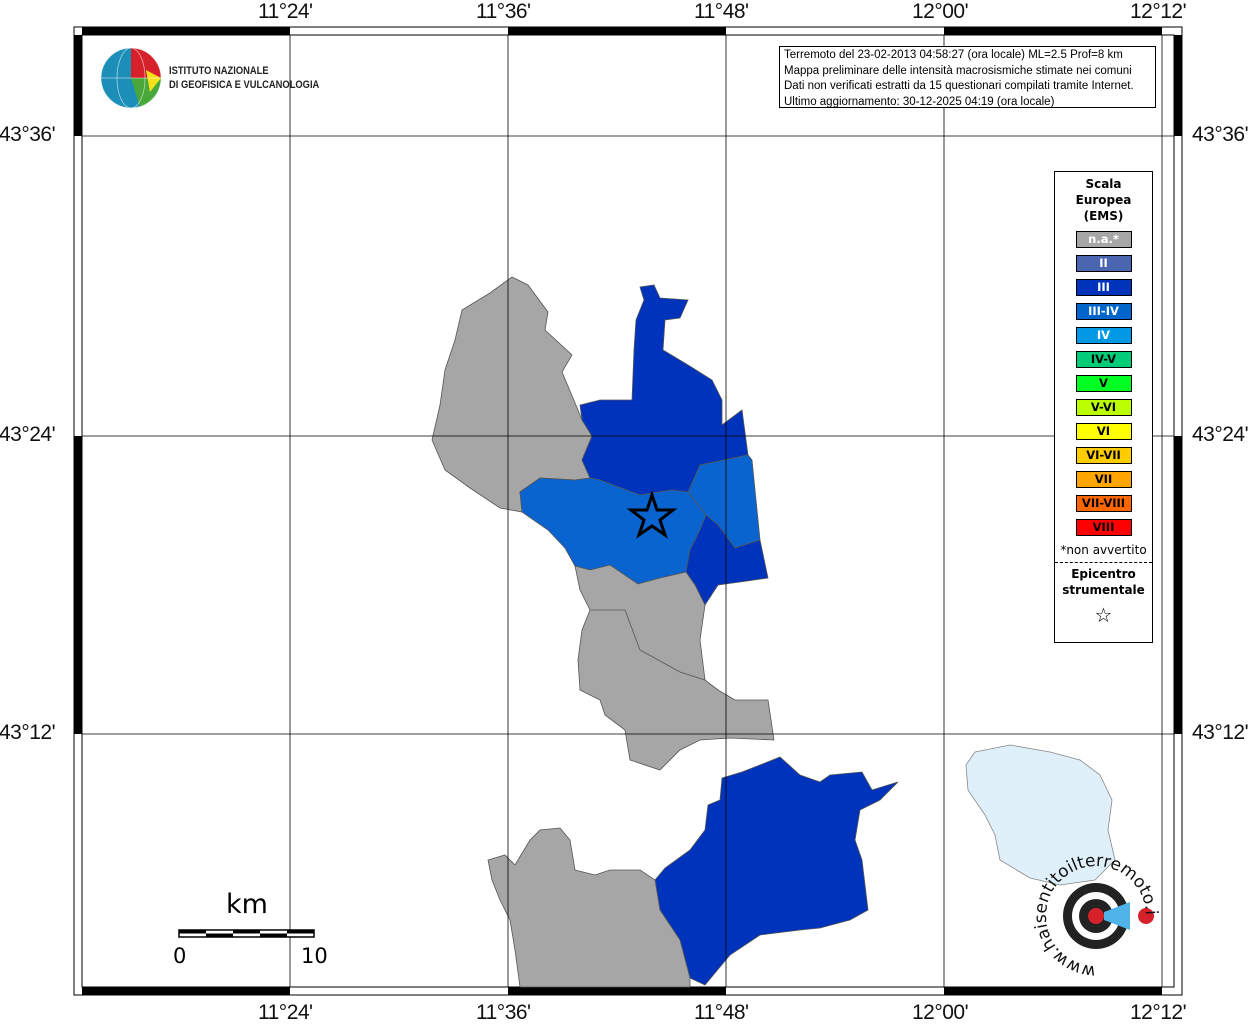  I want to click on lat-label-right: 43°12', so click(1220, 732).